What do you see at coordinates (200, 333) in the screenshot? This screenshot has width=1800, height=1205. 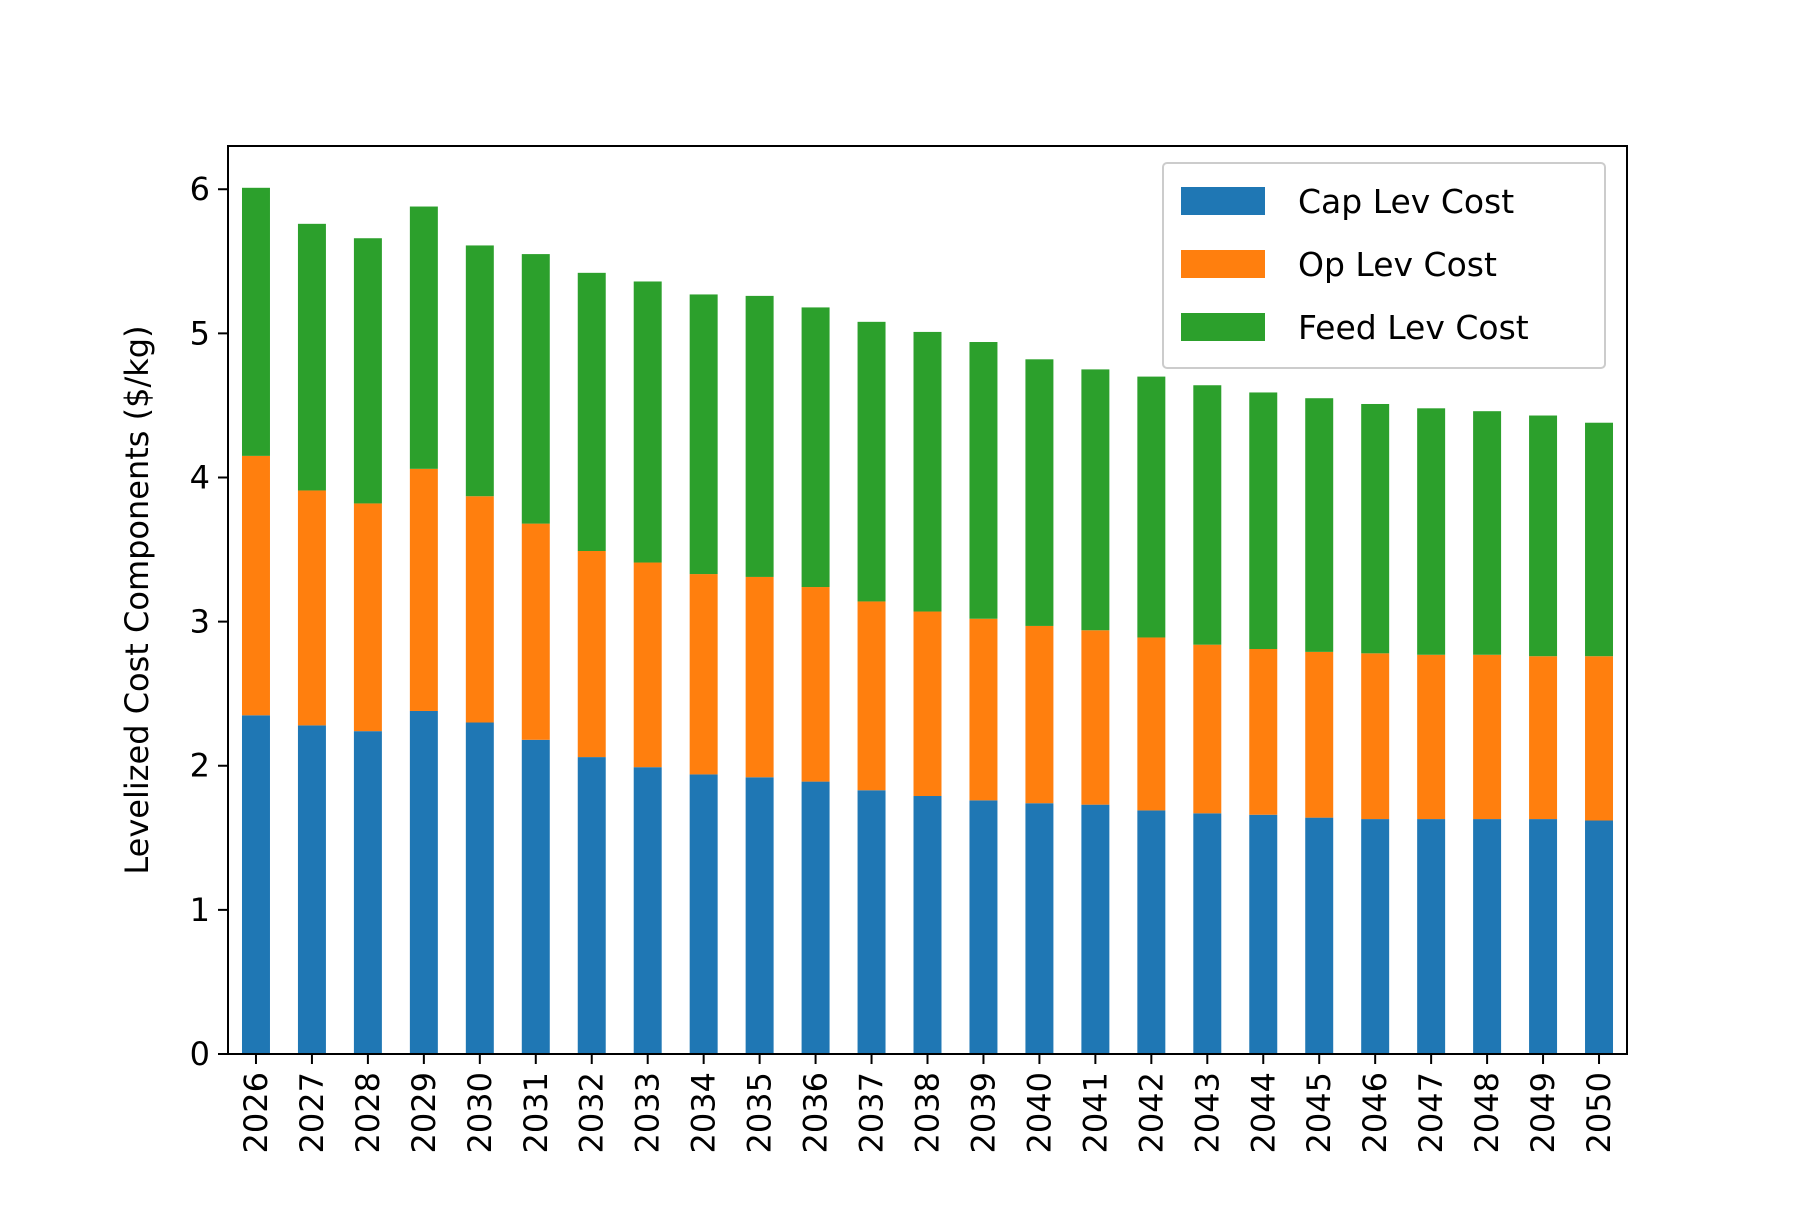 I see `y-tick-label: 5` at bounding box center [200, 333].